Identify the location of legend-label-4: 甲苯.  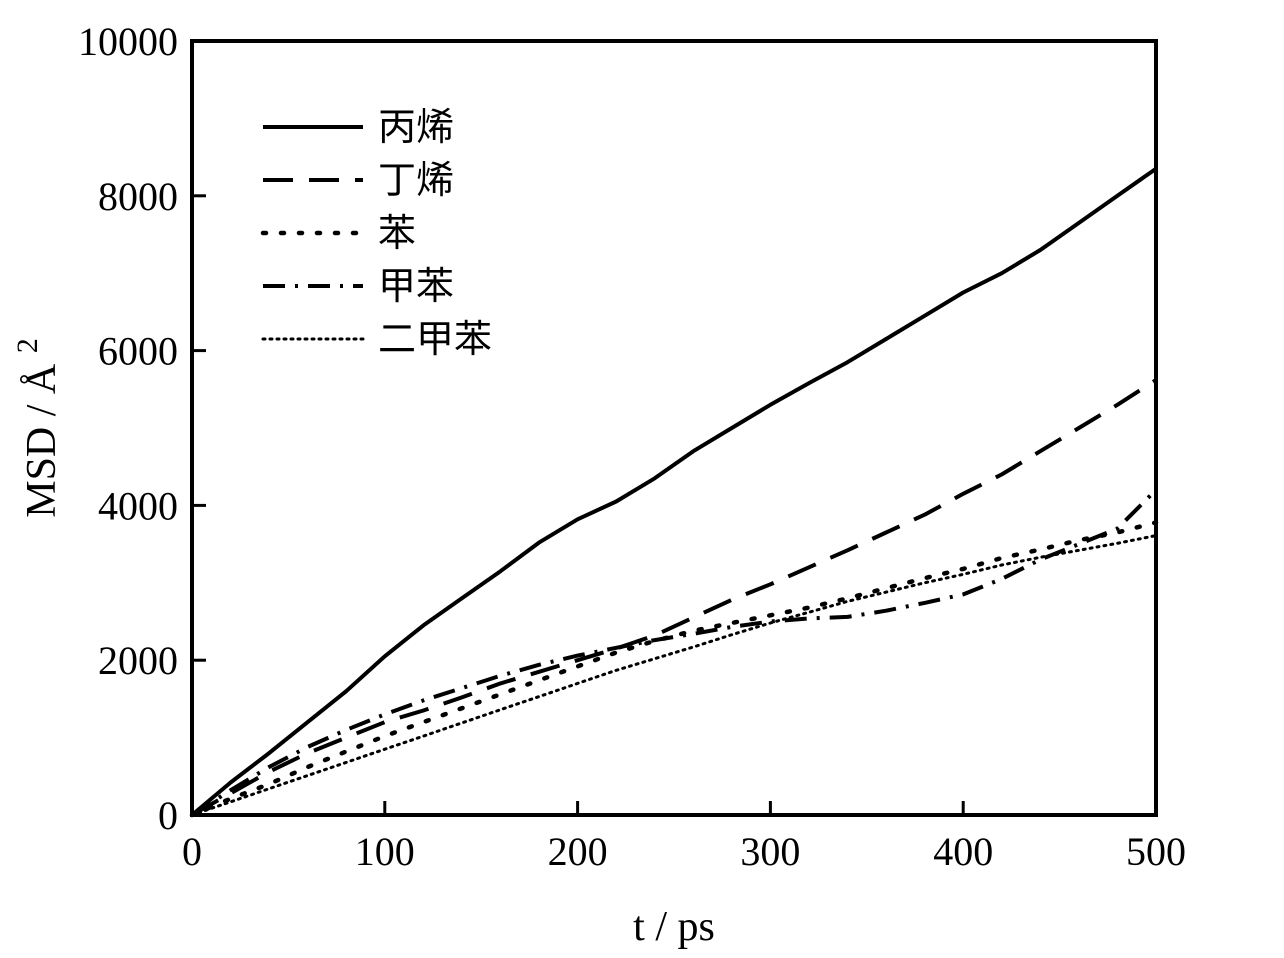
(416, 287).